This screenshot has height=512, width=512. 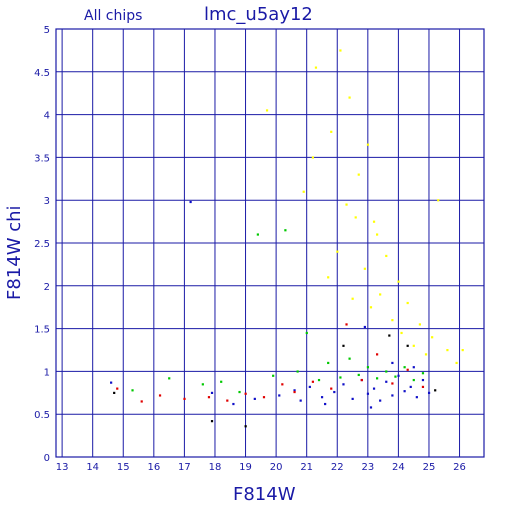 I want to click on y-axis-label: F814W chi, so click(x=14, y=252).